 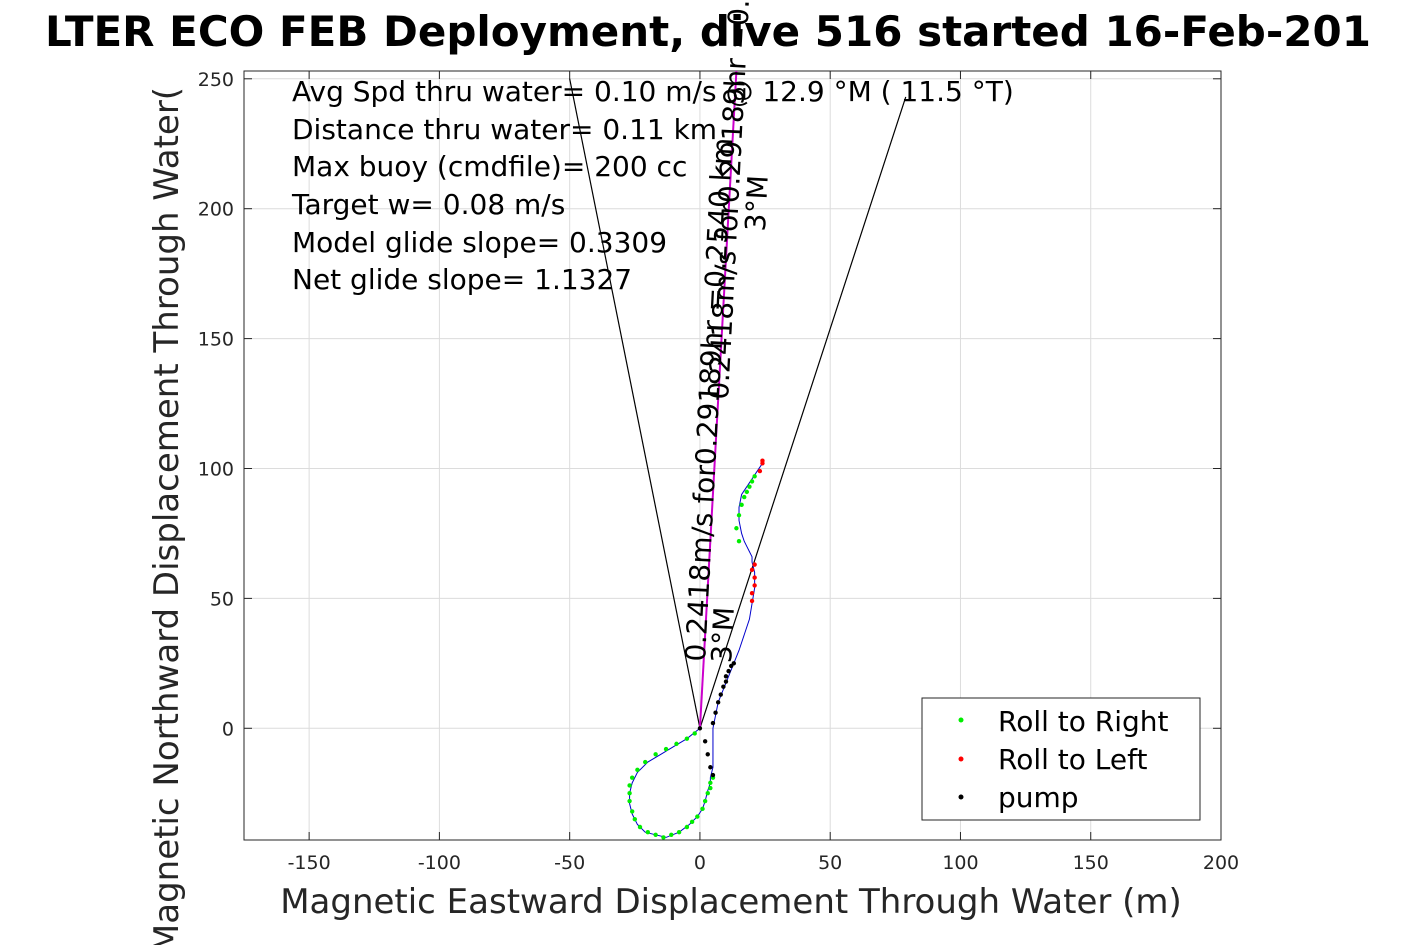 What do you see at coordinates (960, 863) in the screenshot?
I see `x-tick-label: 100` at bounding box center [960, 863].